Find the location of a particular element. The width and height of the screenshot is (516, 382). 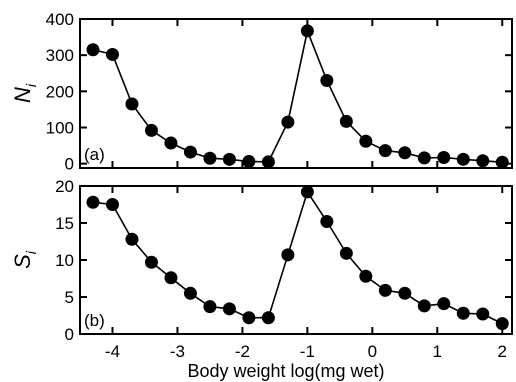

y-tick-label: 15 is located at coordinates (64, 223).